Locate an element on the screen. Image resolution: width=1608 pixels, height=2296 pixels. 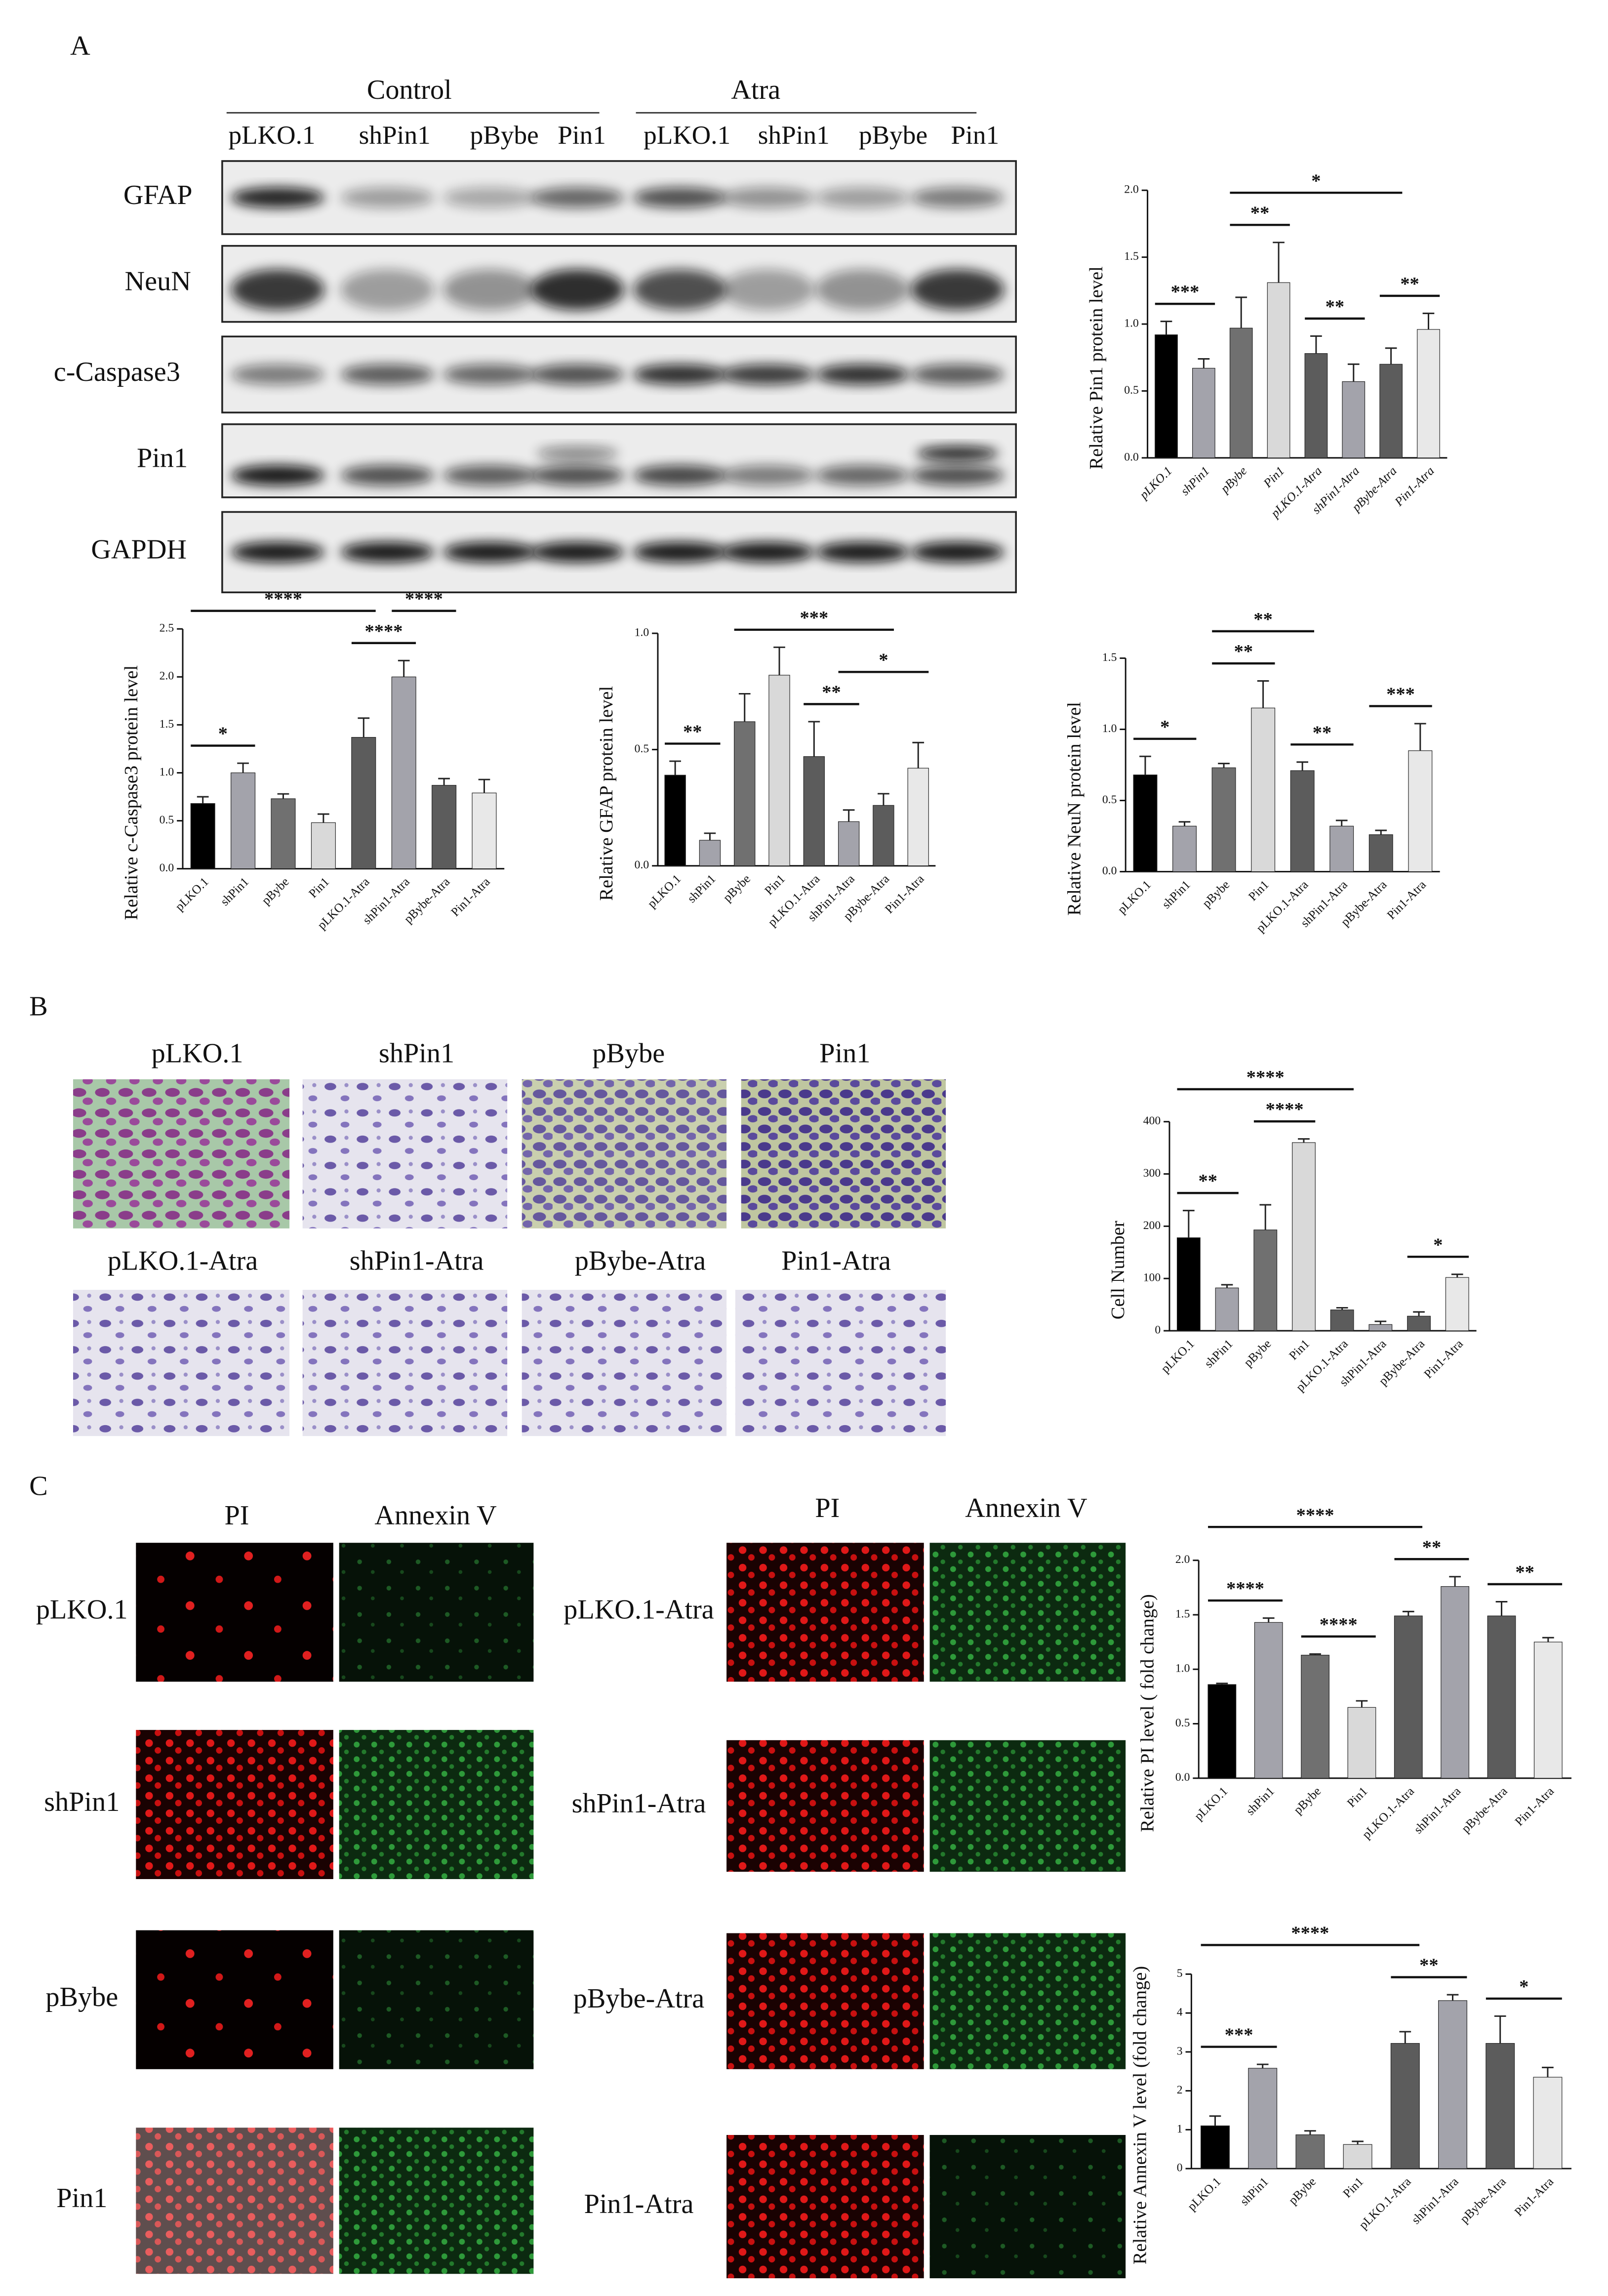
row-label: pBybe is located at coordinates (81, 1997).